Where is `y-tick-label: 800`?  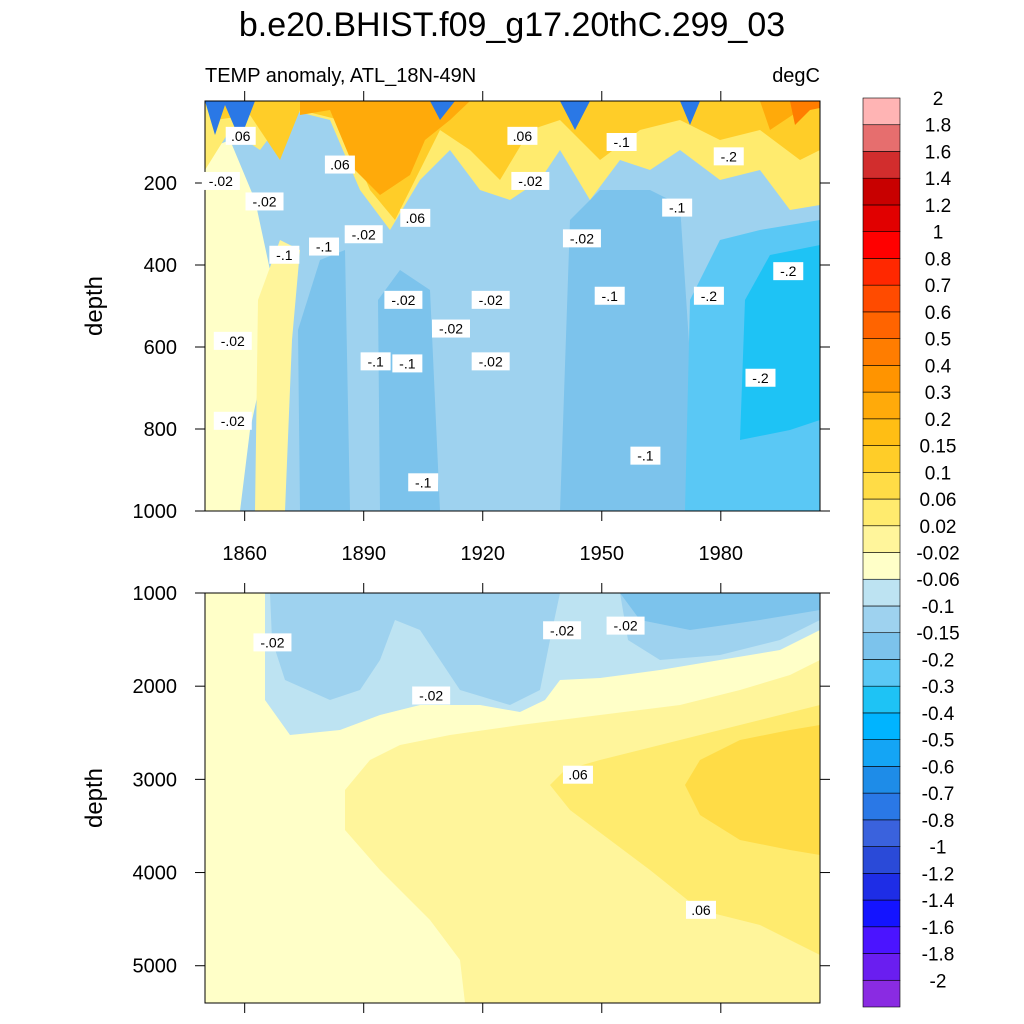
y-tick-label: 800 is located at coordinates (160, 430).